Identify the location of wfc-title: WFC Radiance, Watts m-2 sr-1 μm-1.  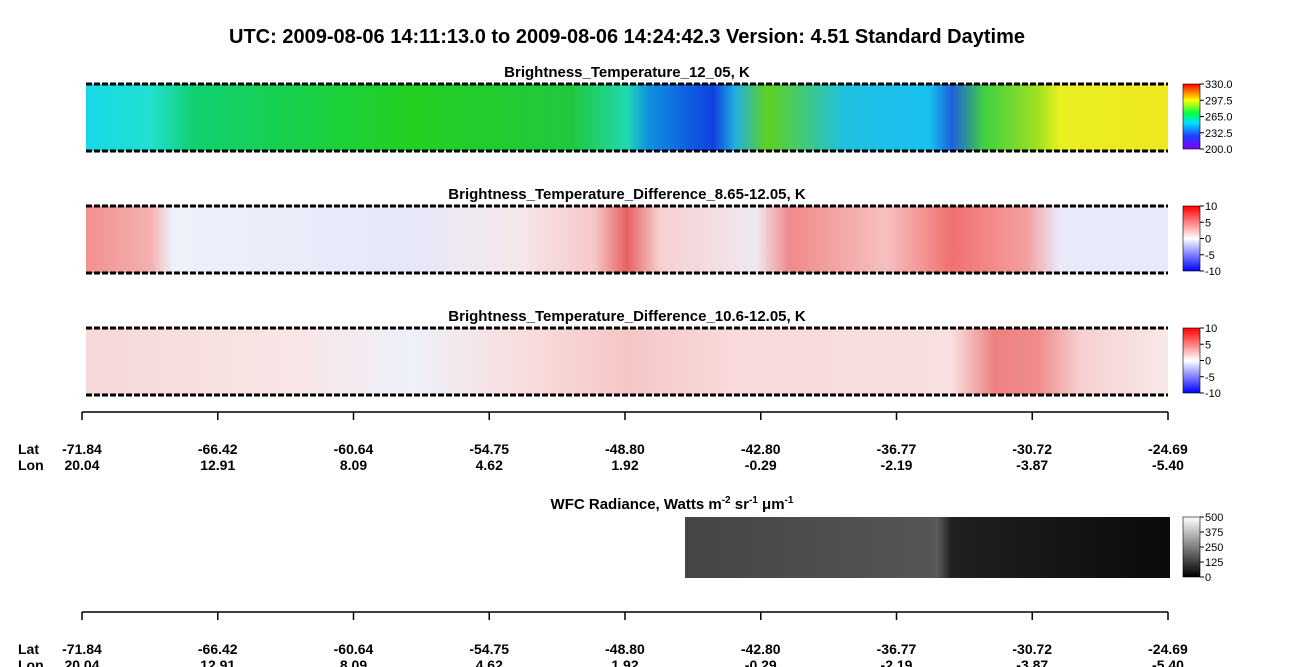
(672, 504).